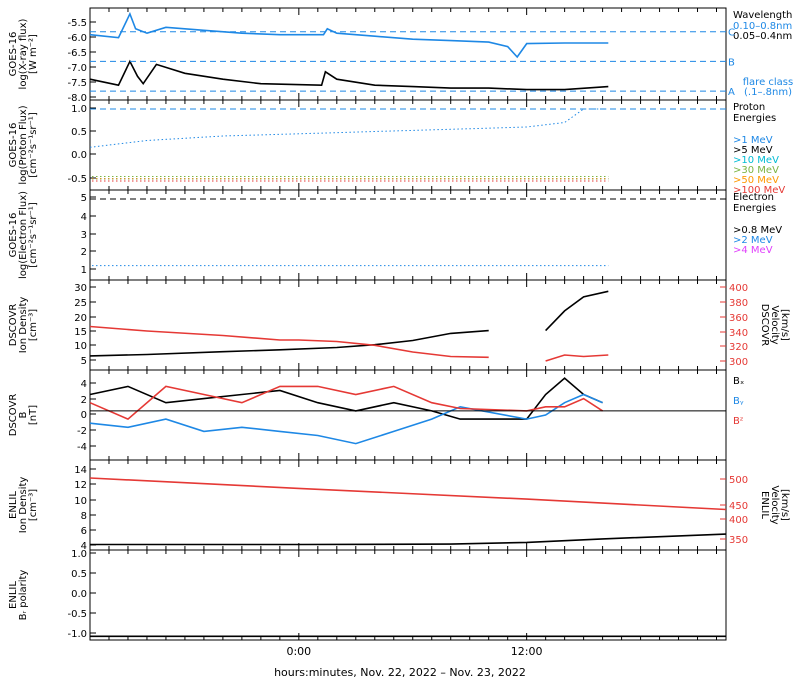 Image resolution: width=800 pixels, height=680 pixels. Describe the element at coordinates (77, 68) in the screenshot. I see `y-tick-label: -7.0` at that location.